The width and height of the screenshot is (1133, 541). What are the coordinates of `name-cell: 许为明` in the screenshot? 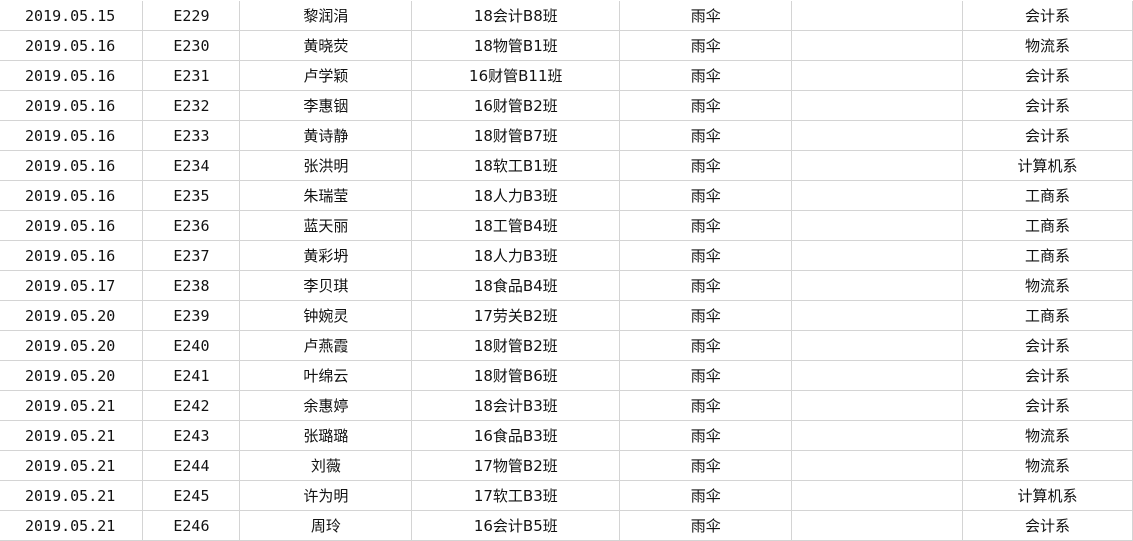 It's located at (326, 495).